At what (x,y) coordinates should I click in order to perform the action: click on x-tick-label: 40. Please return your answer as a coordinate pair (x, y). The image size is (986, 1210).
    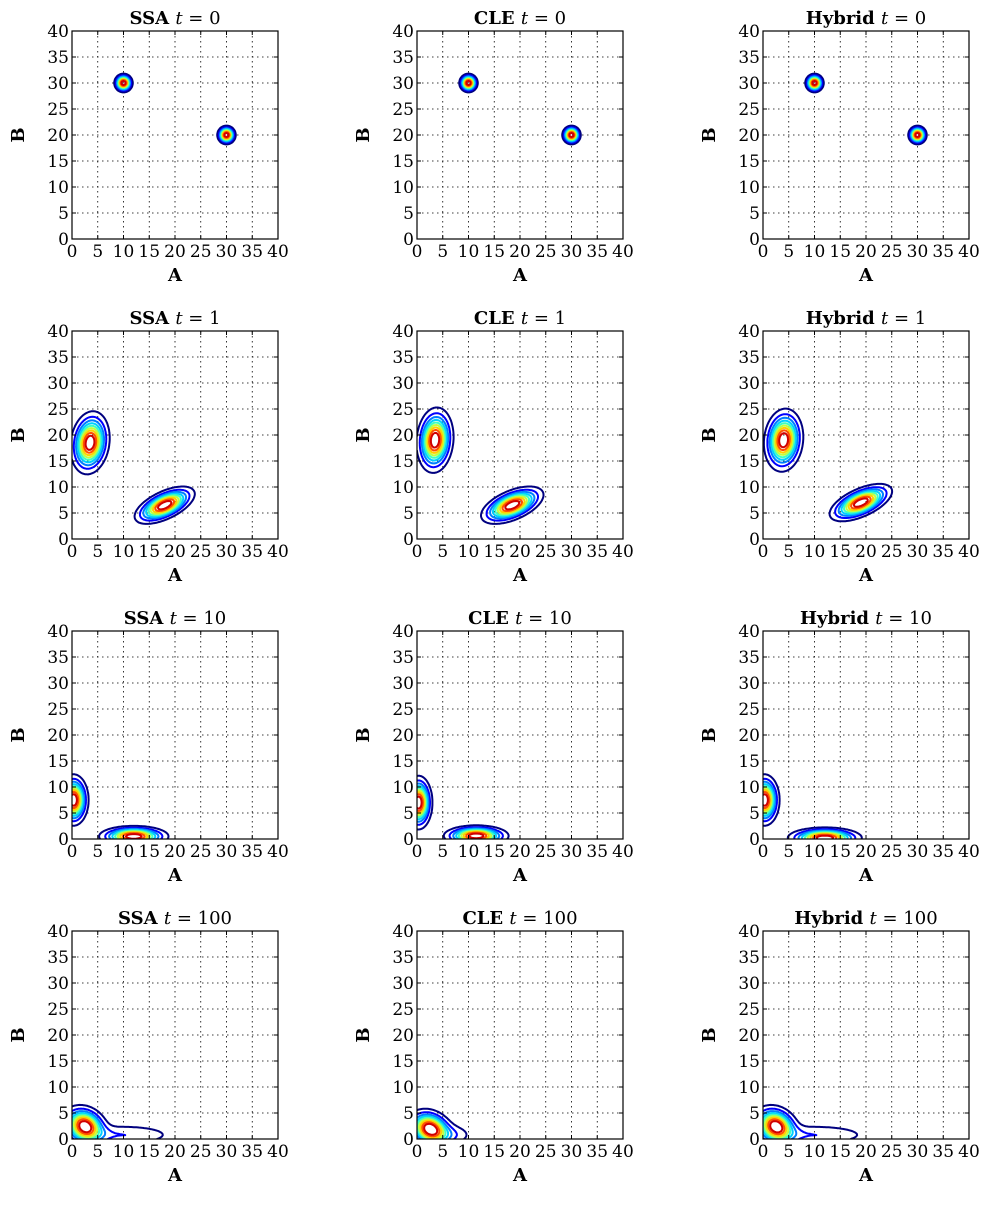
    Looking at the image, I should click on (623, 1152).